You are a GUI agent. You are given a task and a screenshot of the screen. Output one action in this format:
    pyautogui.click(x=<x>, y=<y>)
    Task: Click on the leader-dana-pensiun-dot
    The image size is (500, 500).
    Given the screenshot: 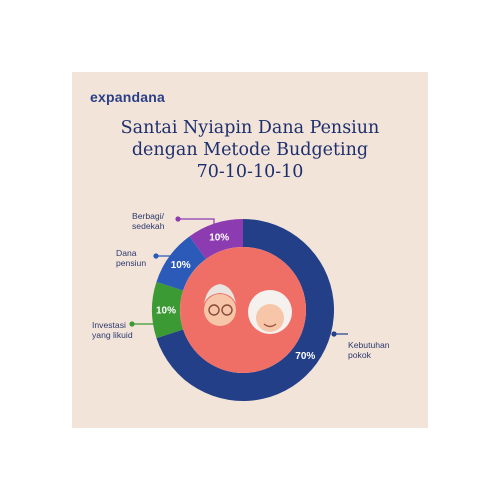 What is the action you would take?
    pyautogui.click(x=156, y=256)
    